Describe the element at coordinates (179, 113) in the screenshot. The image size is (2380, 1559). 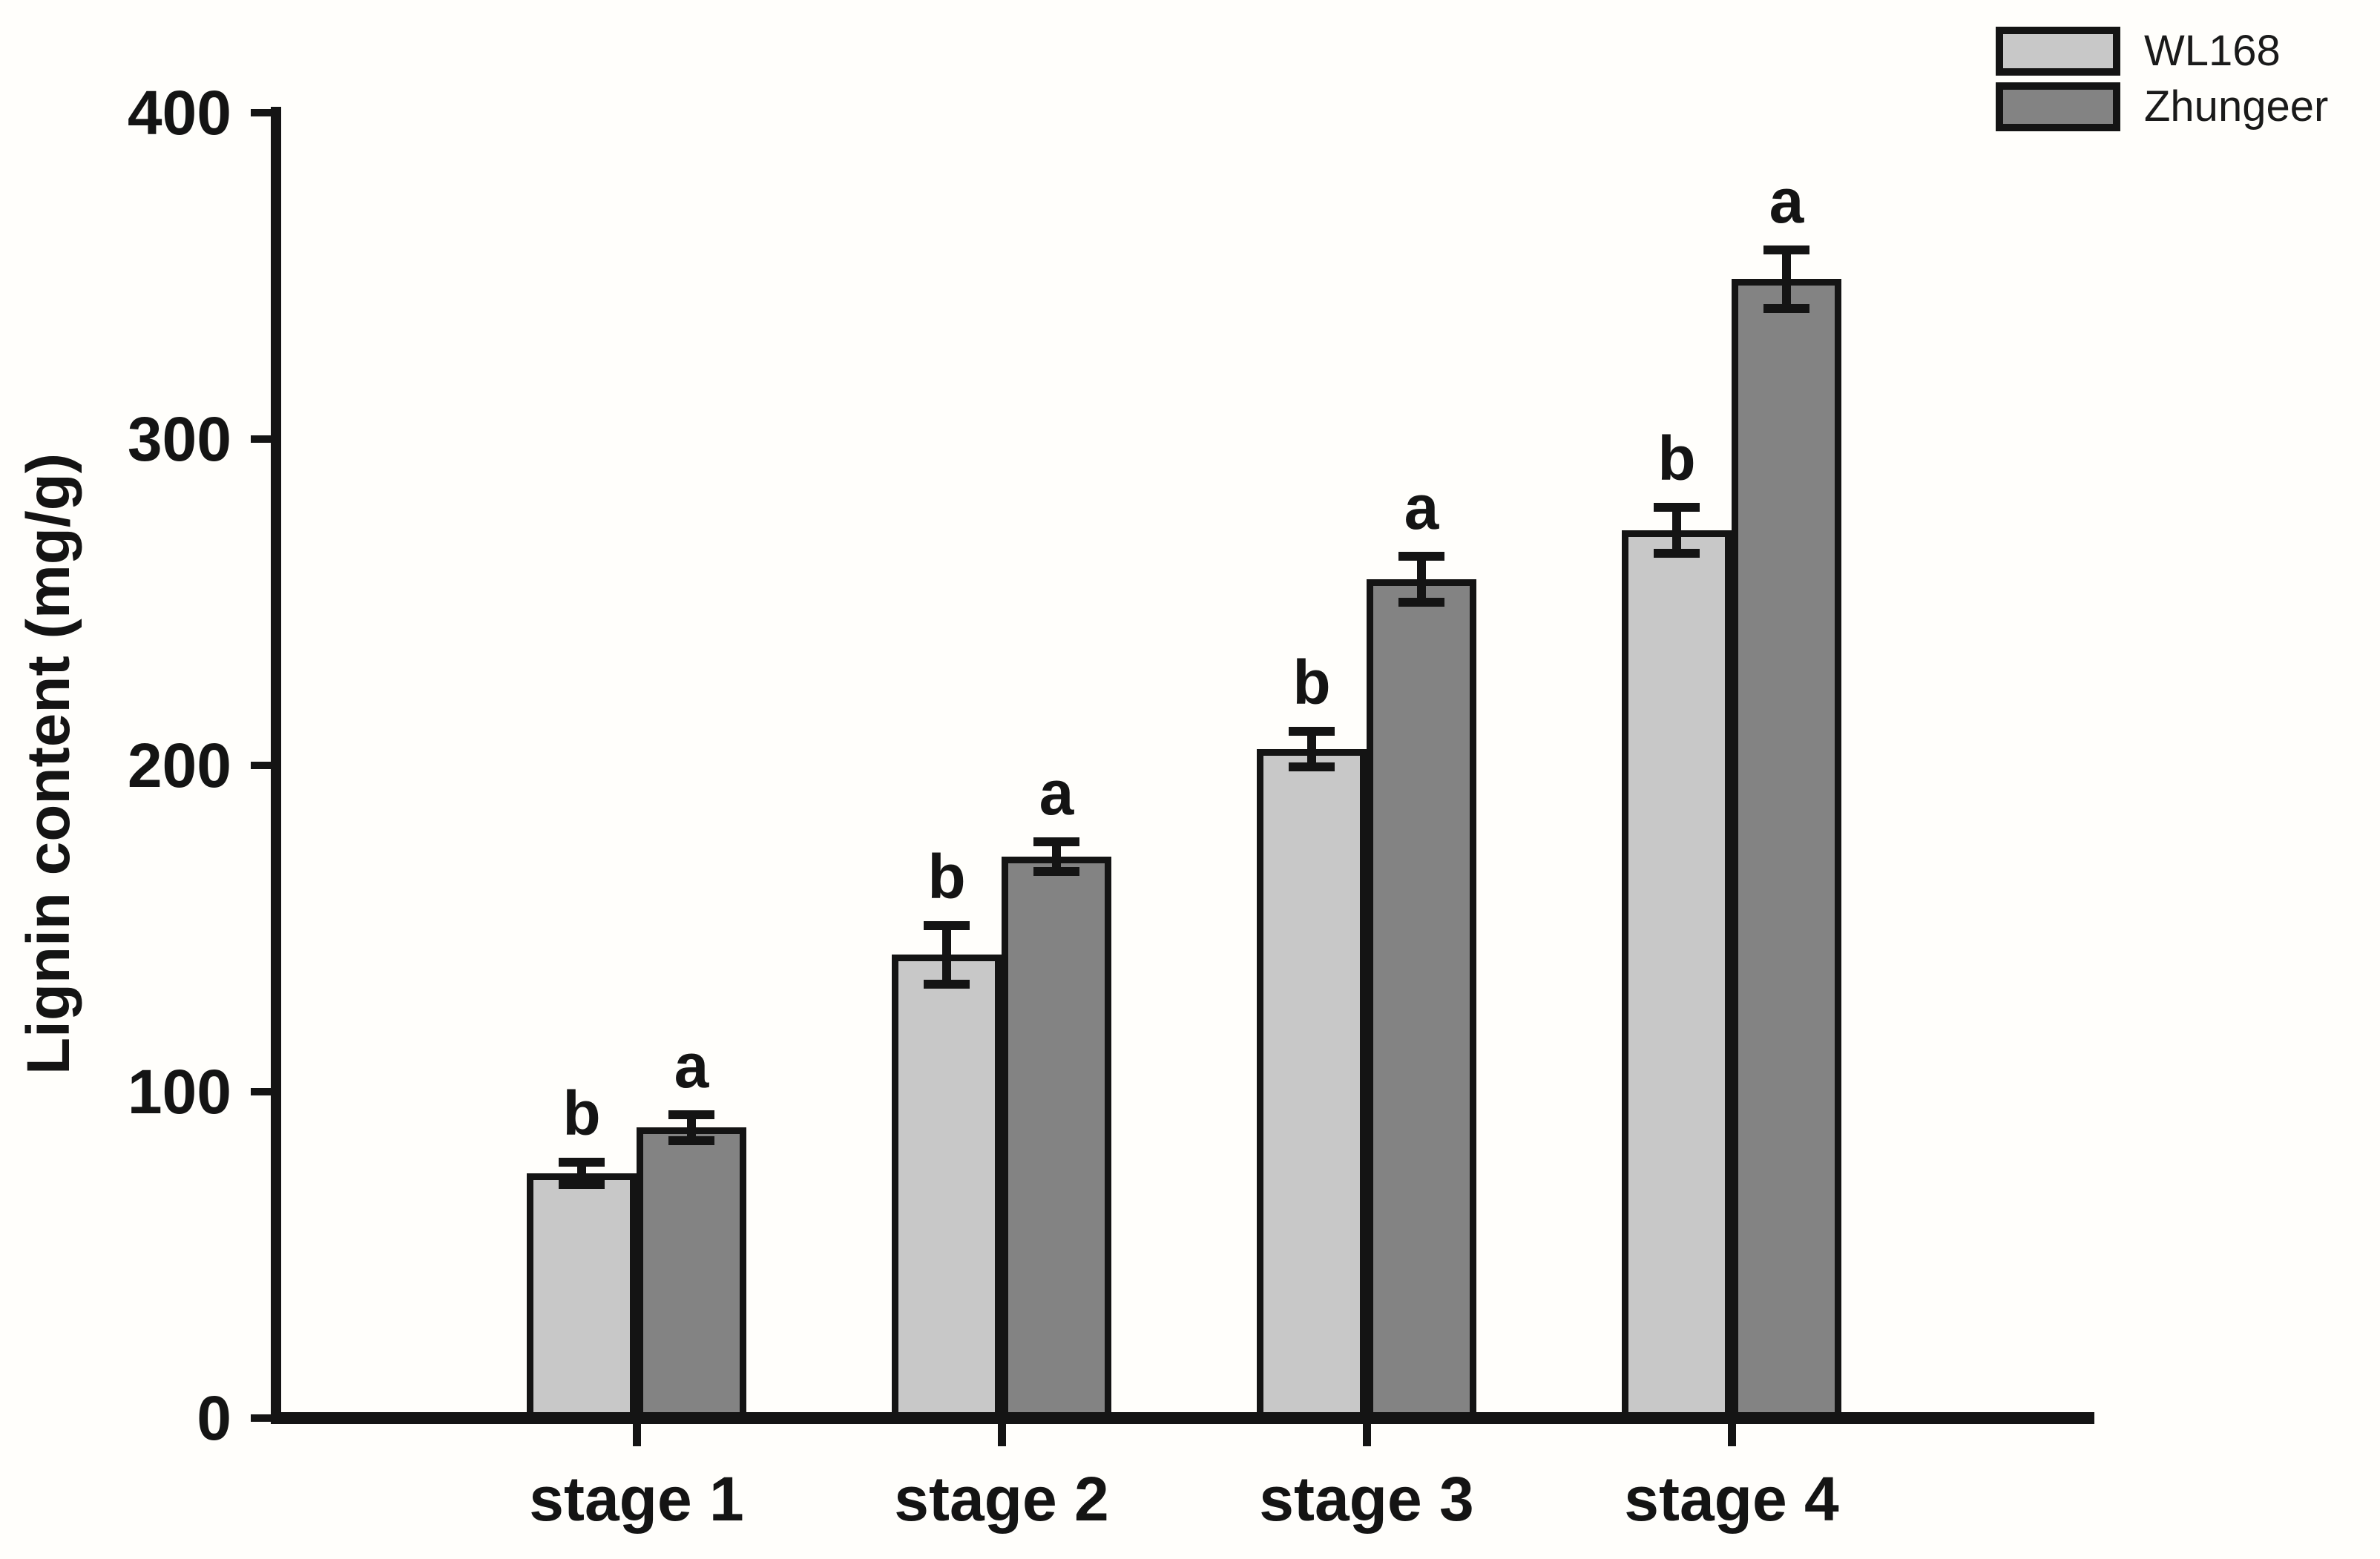
I see `y-tick-label: 400` at that location.